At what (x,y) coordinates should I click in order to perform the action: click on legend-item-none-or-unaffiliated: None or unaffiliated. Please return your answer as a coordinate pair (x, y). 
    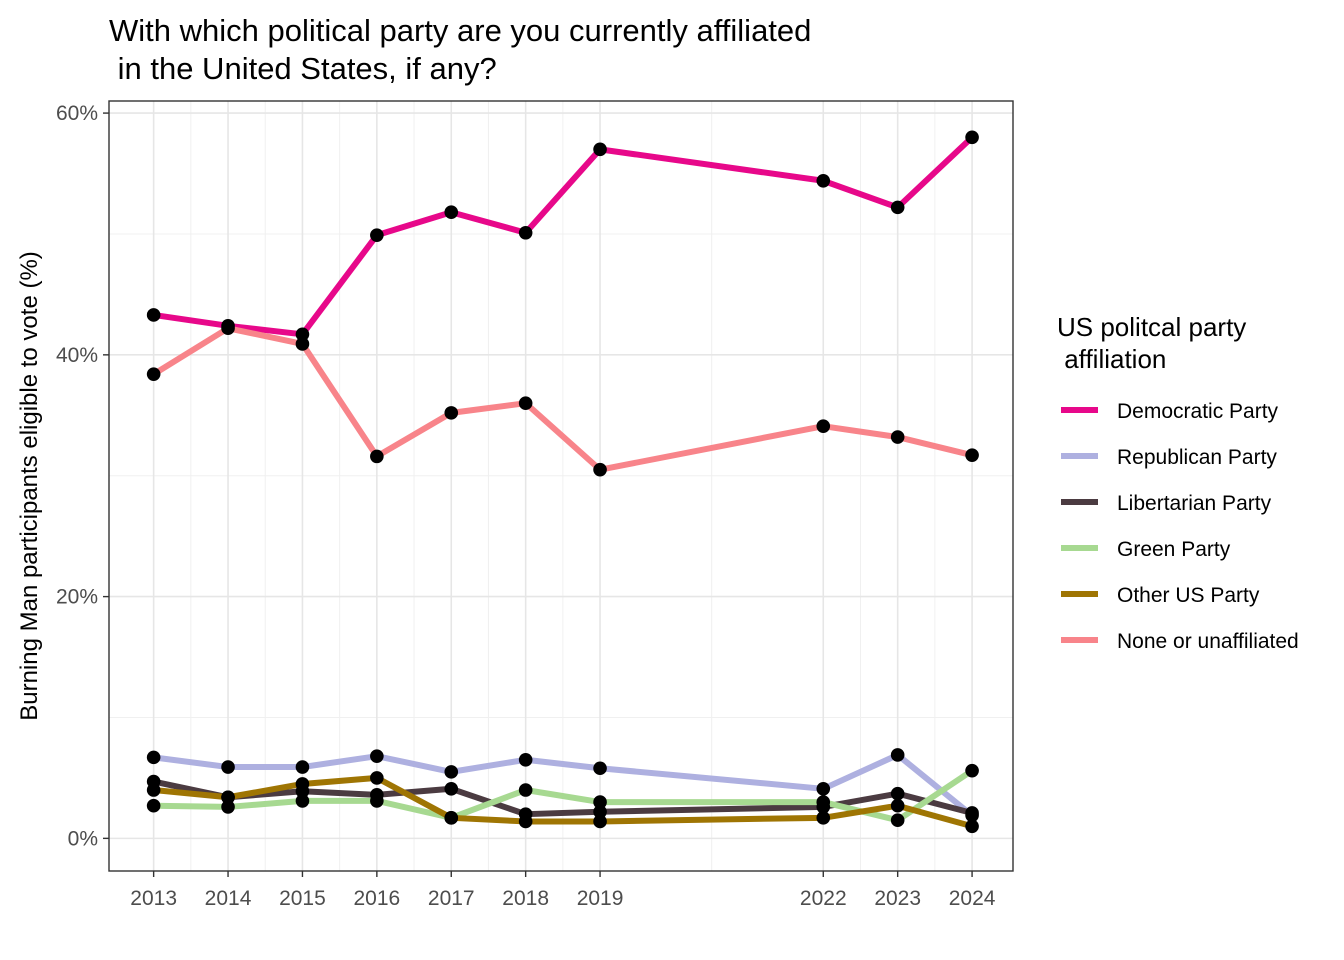
    Looking at the image, I should click on (1180, 641).